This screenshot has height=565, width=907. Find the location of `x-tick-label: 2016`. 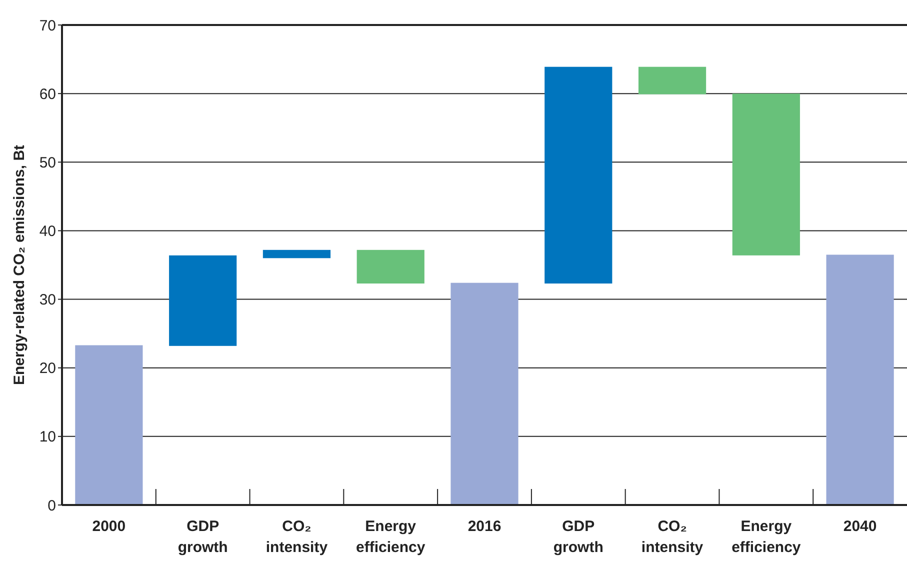

x-tick-label: 2016 is located at coordinates (485, 526).